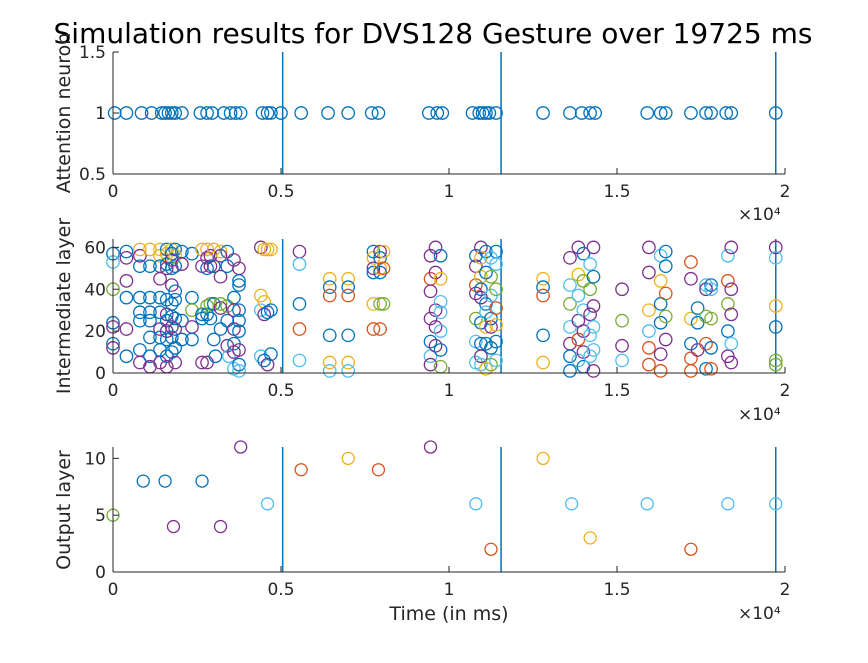 The image size is (868, 663). I want to click on y-tick-label: 1.5, so click(92, 53).